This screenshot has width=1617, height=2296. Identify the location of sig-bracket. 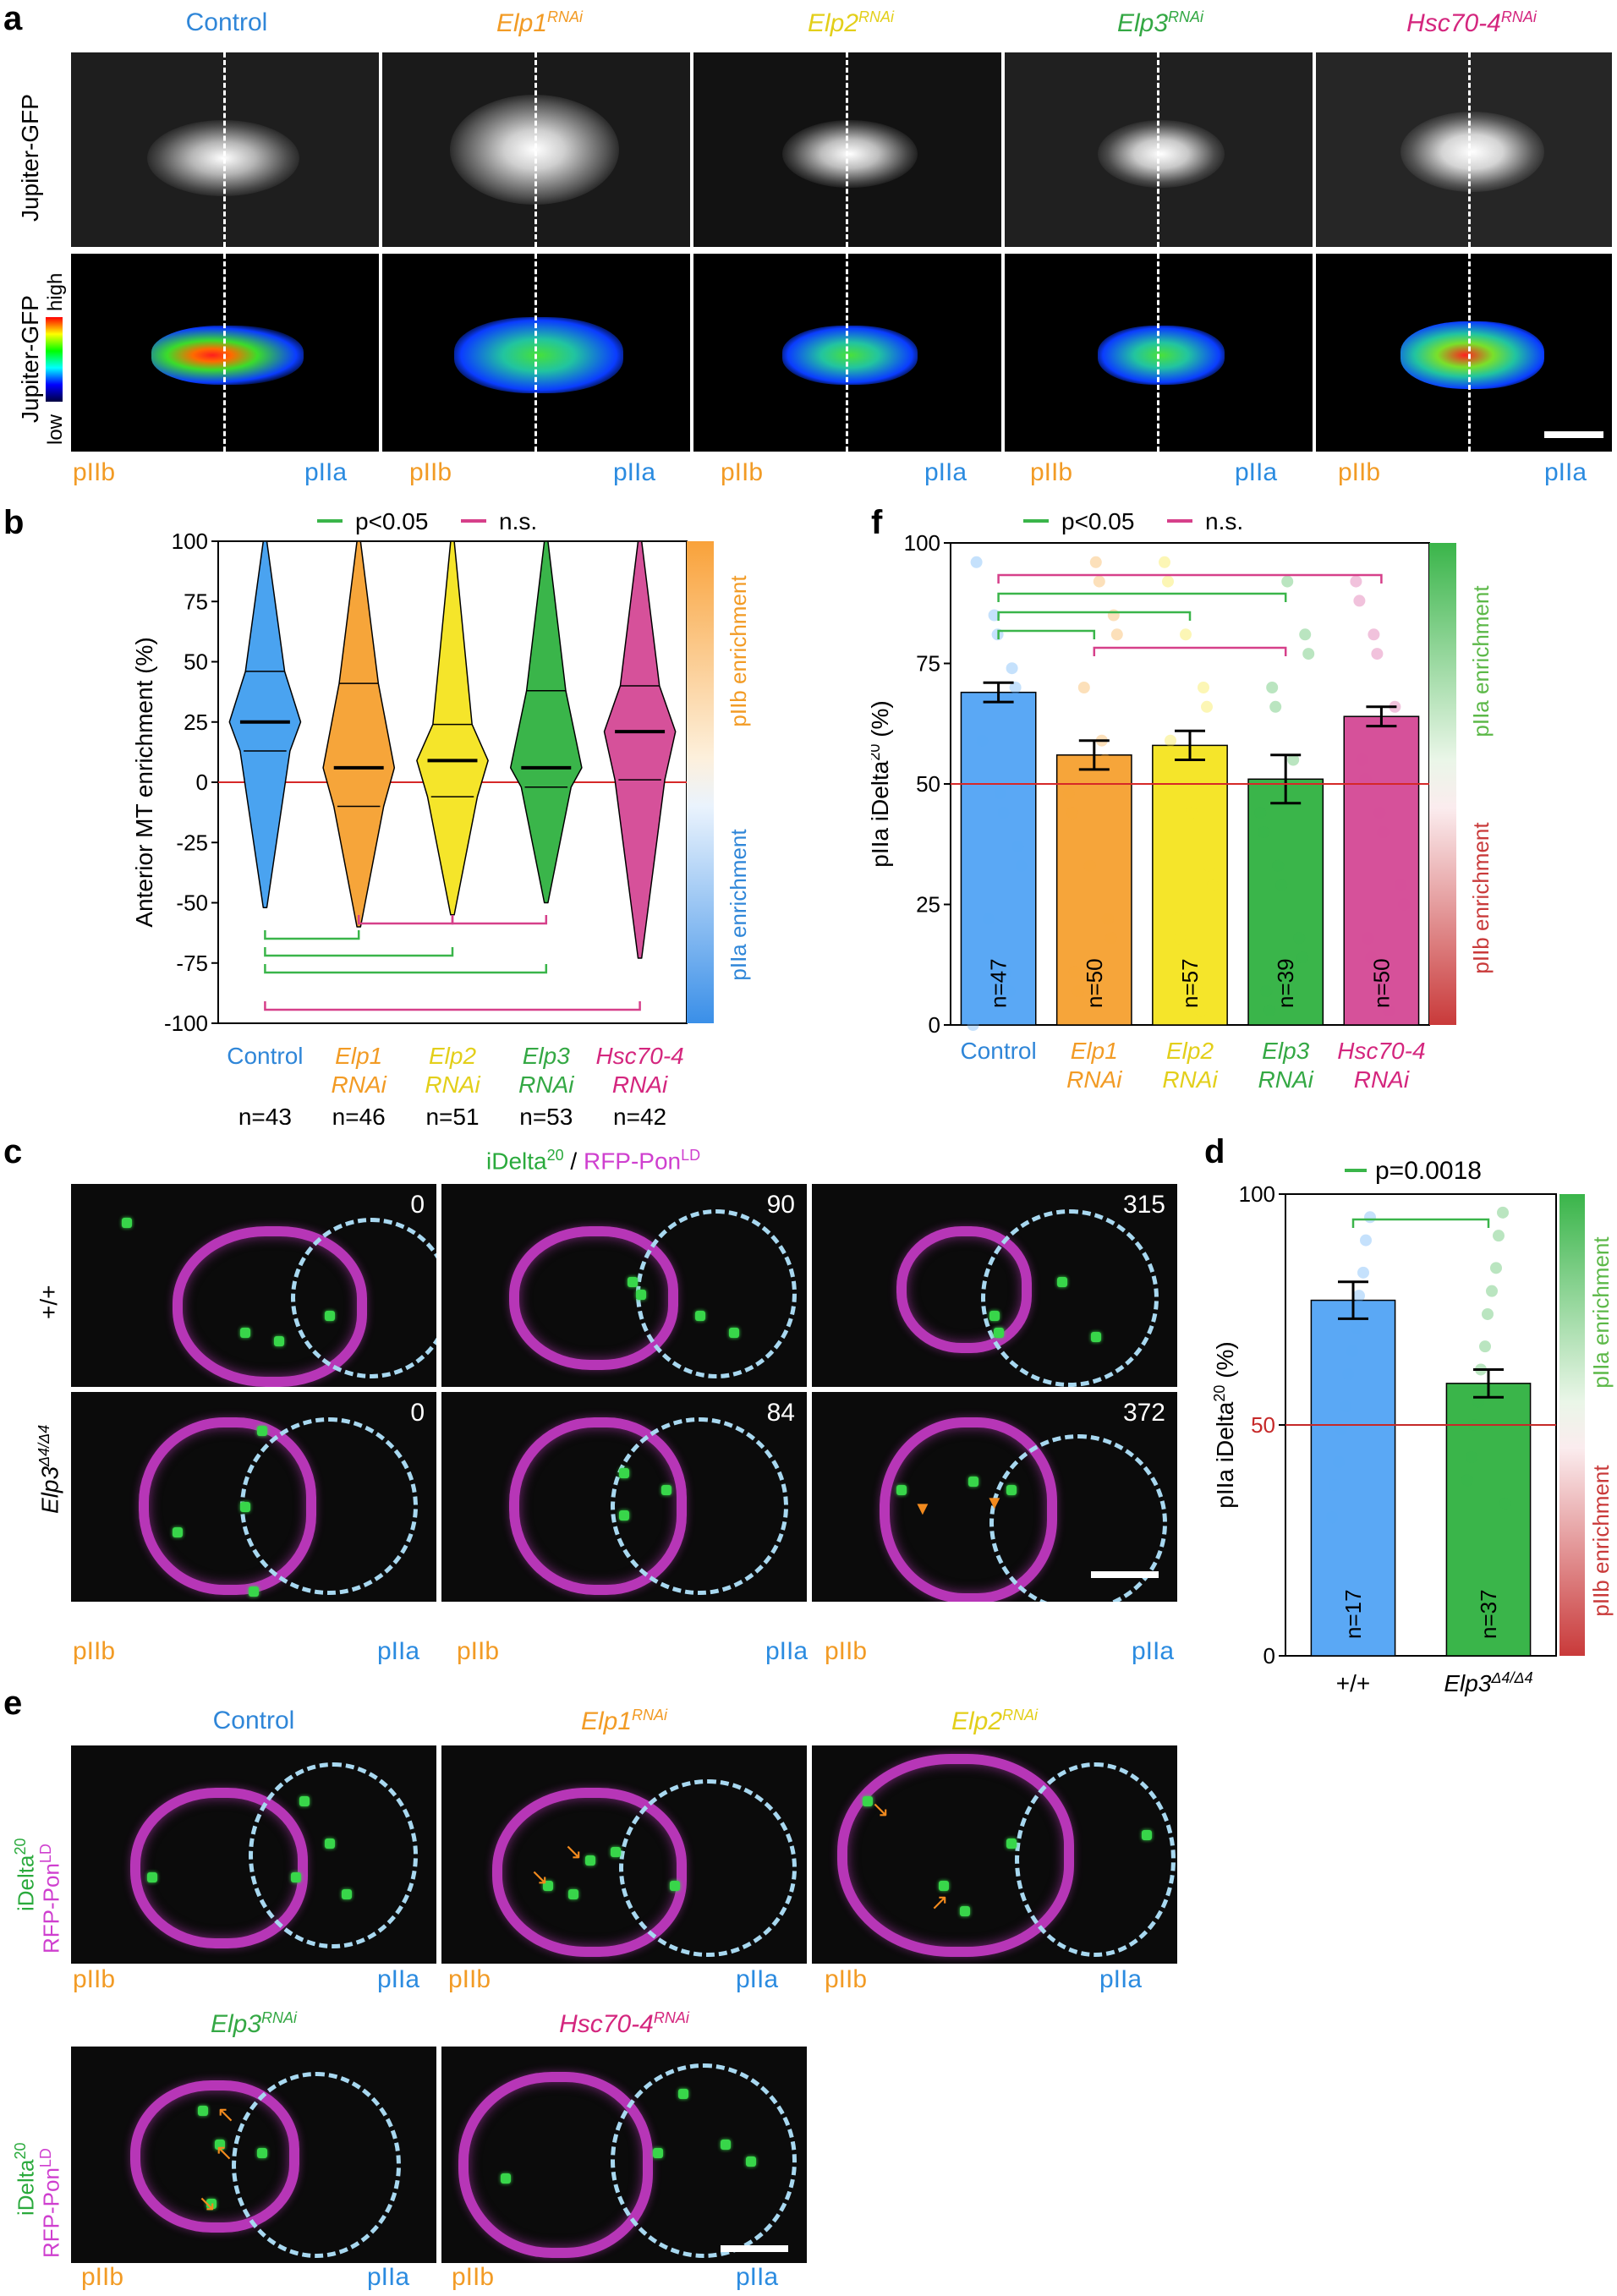
(1420, 1223).